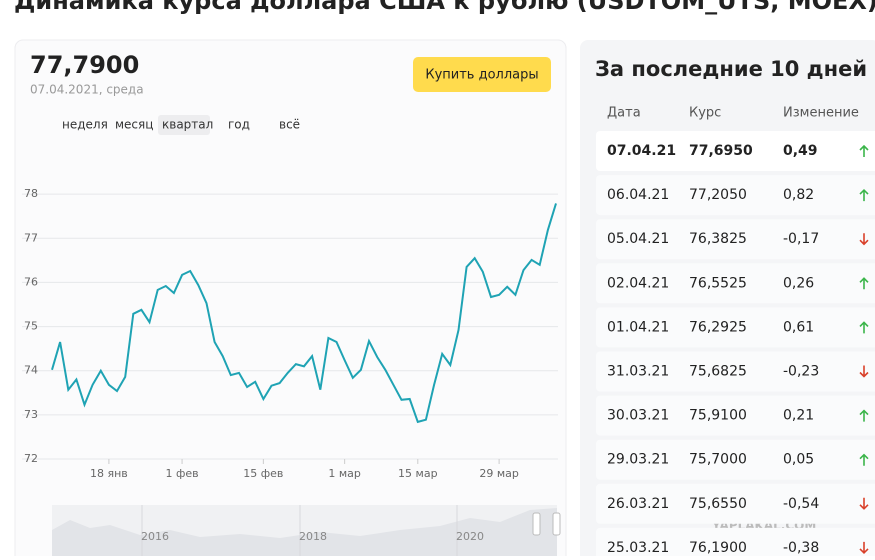 This screenshot has height=560, width=875. I want to click on table-cell: 31.03.21, so click(638, 372).